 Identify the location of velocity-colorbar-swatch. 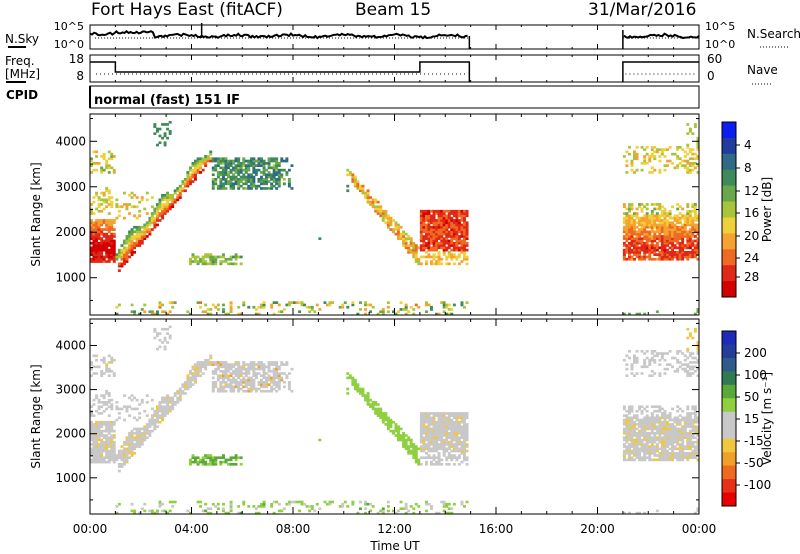
(729, 445).